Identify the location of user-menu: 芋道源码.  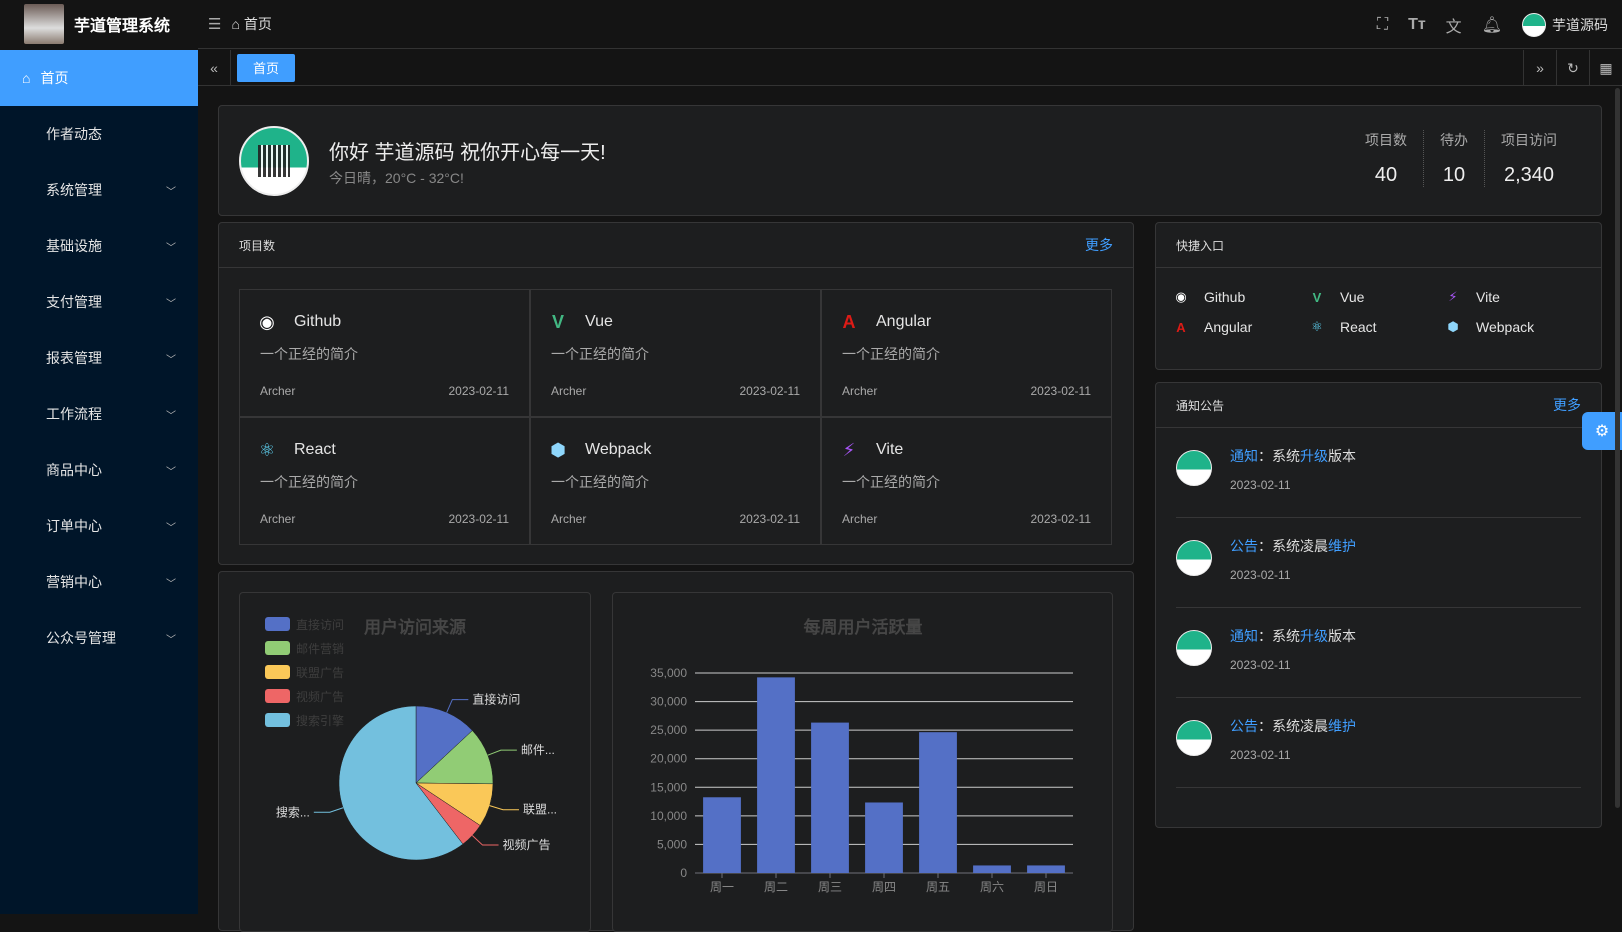
(1565, 24).